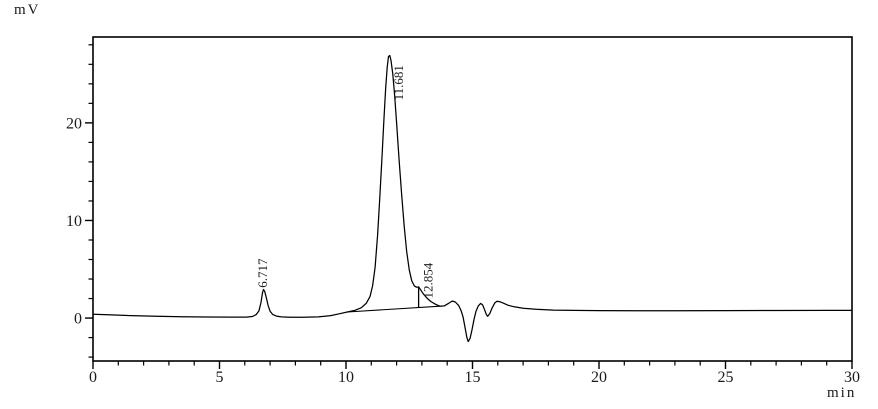 This screenshot has width=878, height=409. What do you see at coordinates (394, 309) in the screenshot?
I see `integration-baseline` at bounding box center [394, 309].